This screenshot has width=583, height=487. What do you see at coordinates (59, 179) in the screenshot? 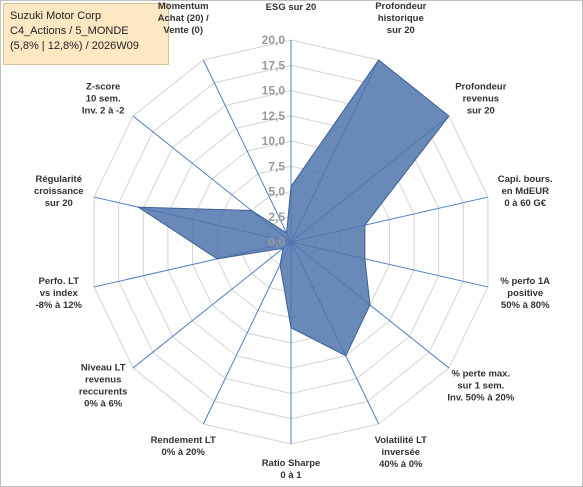
I see `axis-label-line: Régularité` at bounding box center [59, 179].